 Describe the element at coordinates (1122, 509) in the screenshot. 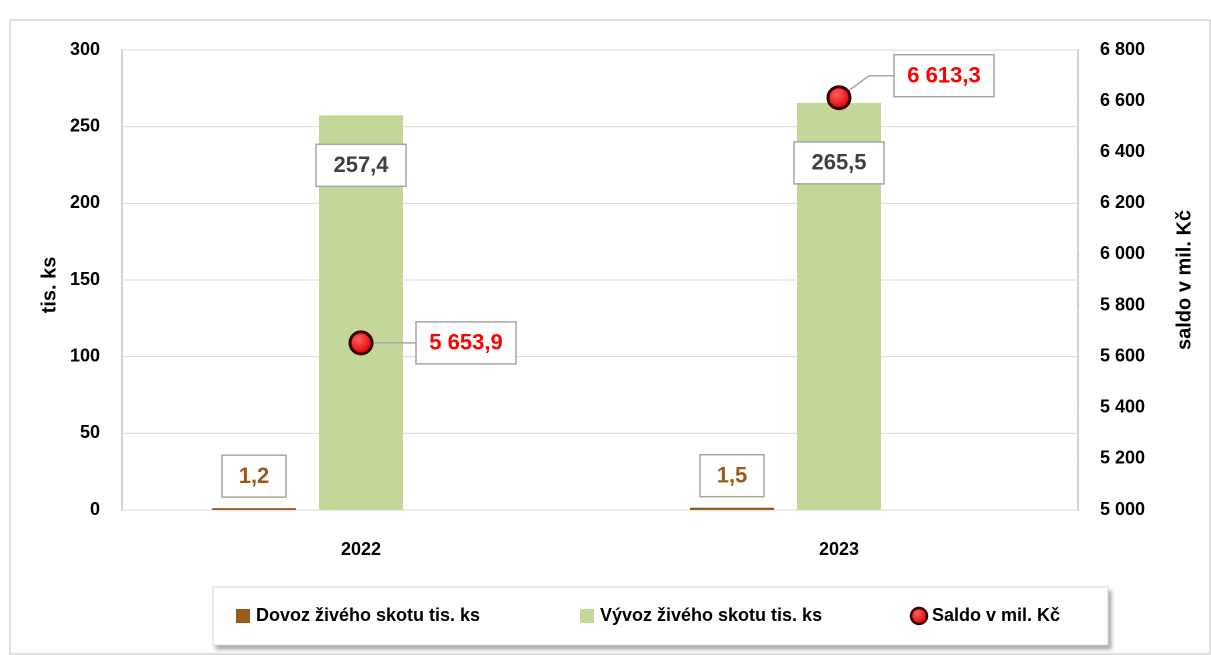

I see `y2-tick-label: 5 000` at that location.